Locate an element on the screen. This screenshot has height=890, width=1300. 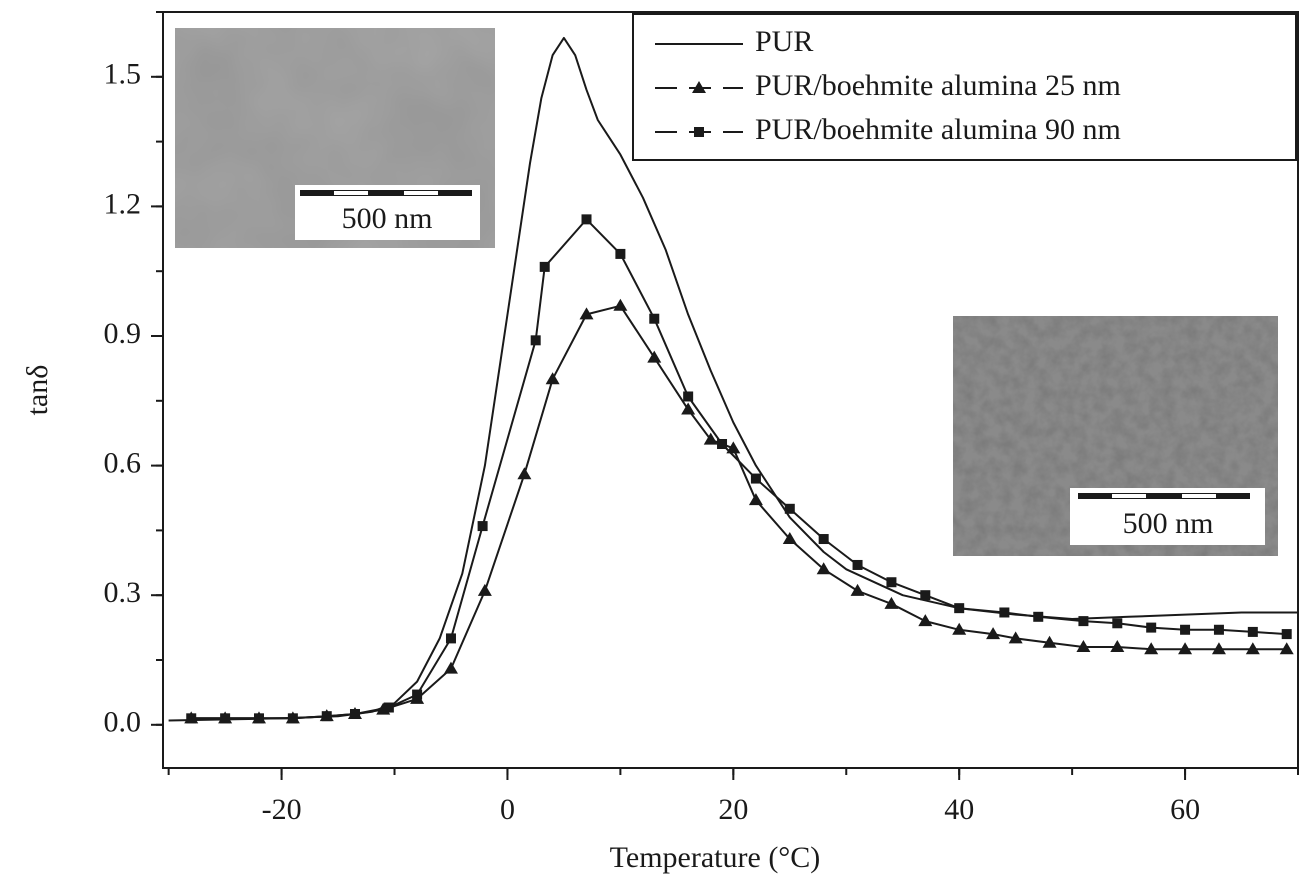
y-tick-label: 1.2 is located at coordinates (123, 203).